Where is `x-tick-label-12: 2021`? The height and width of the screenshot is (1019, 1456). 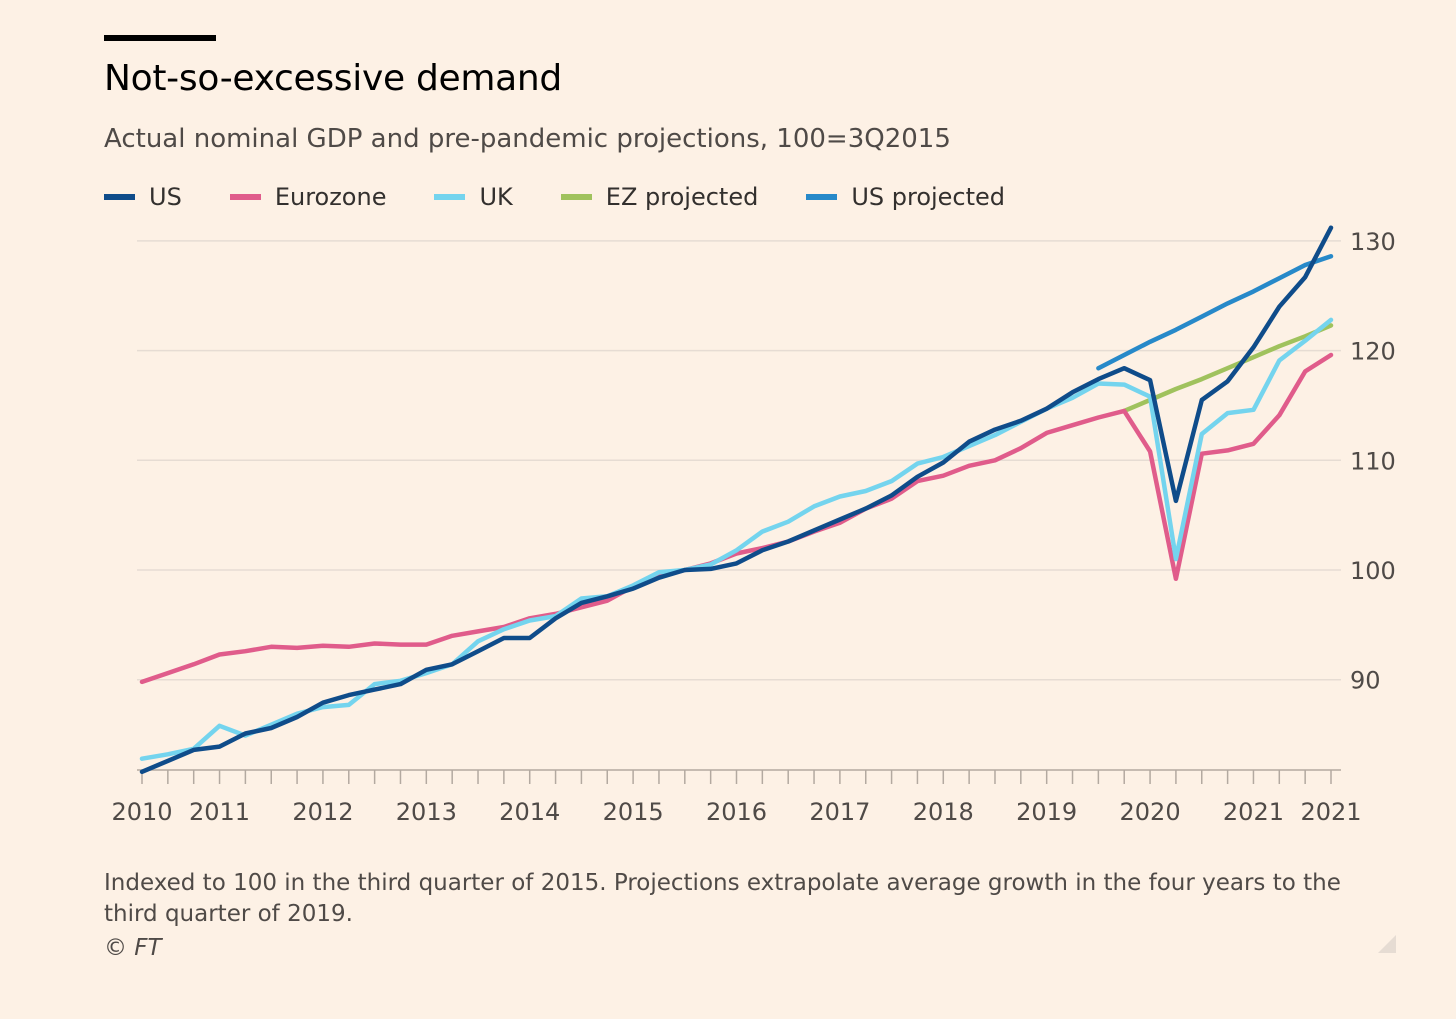 x-tick-label-12: 2021 is located at coordinates (1330, 812).